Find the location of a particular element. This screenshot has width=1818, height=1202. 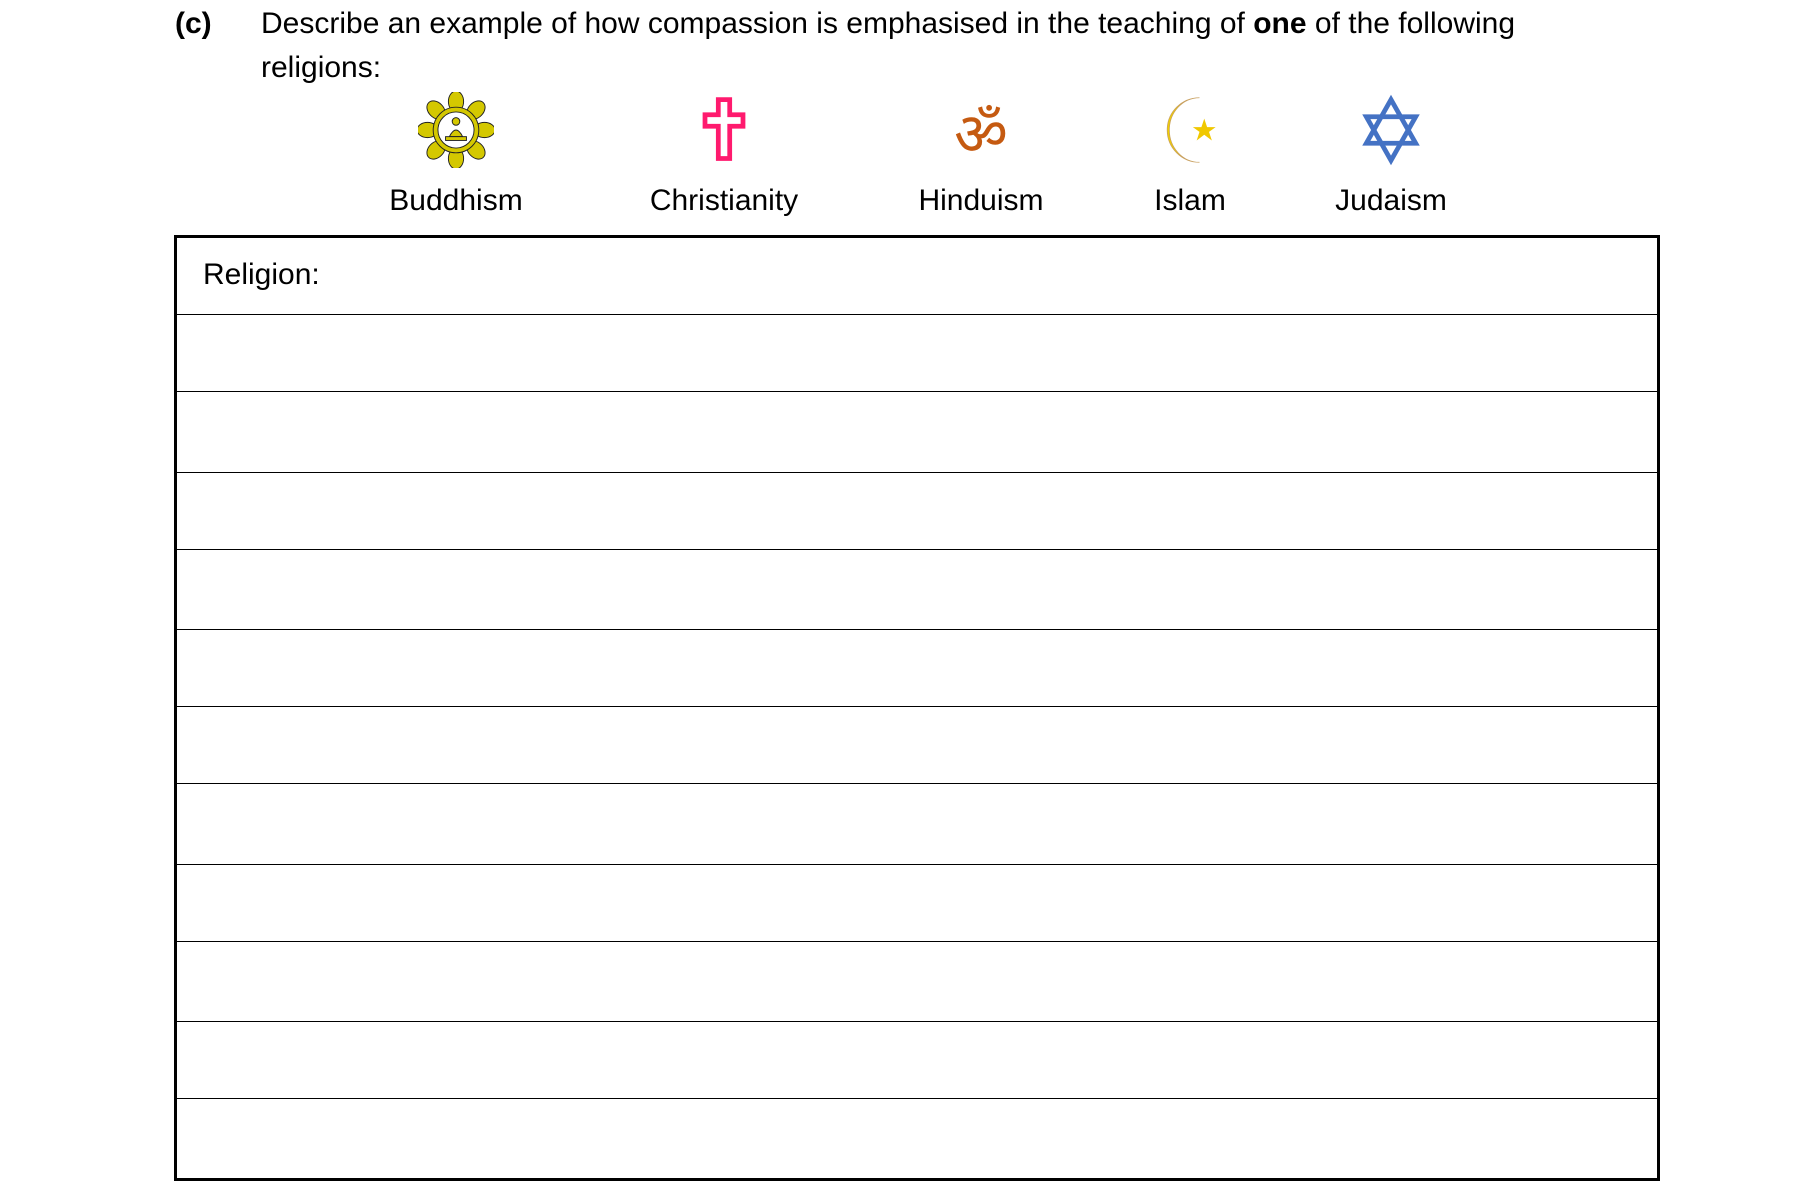

religion-name: Buddhism is located at coordinates (456, 200).